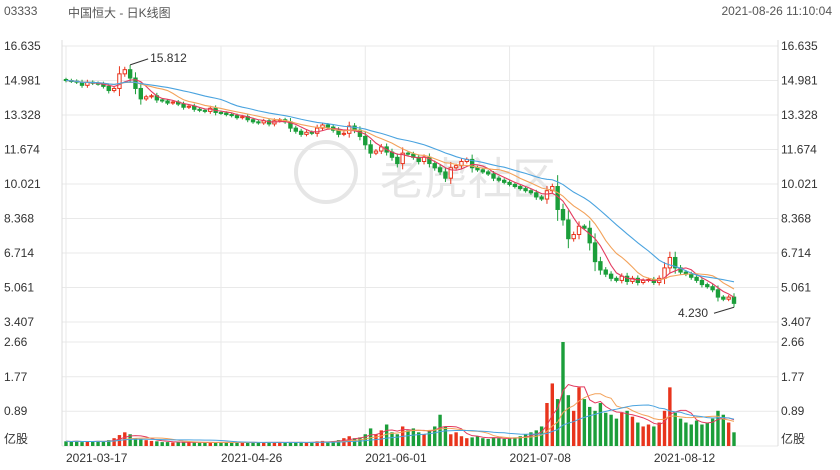 The width and height of the screenshot is (840, 470). I want to click on stock-code: 03333, so click(21, 11).